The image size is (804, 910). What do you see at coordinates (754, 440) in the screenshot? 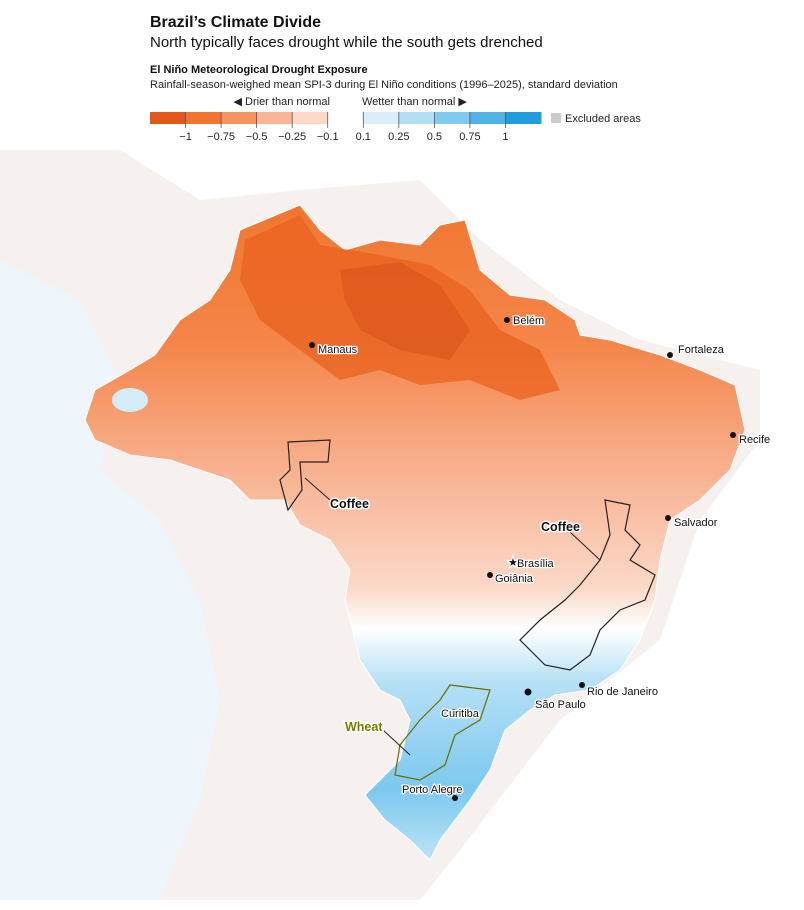
I see `city-label: Recife` at bounding box center [754, 440].